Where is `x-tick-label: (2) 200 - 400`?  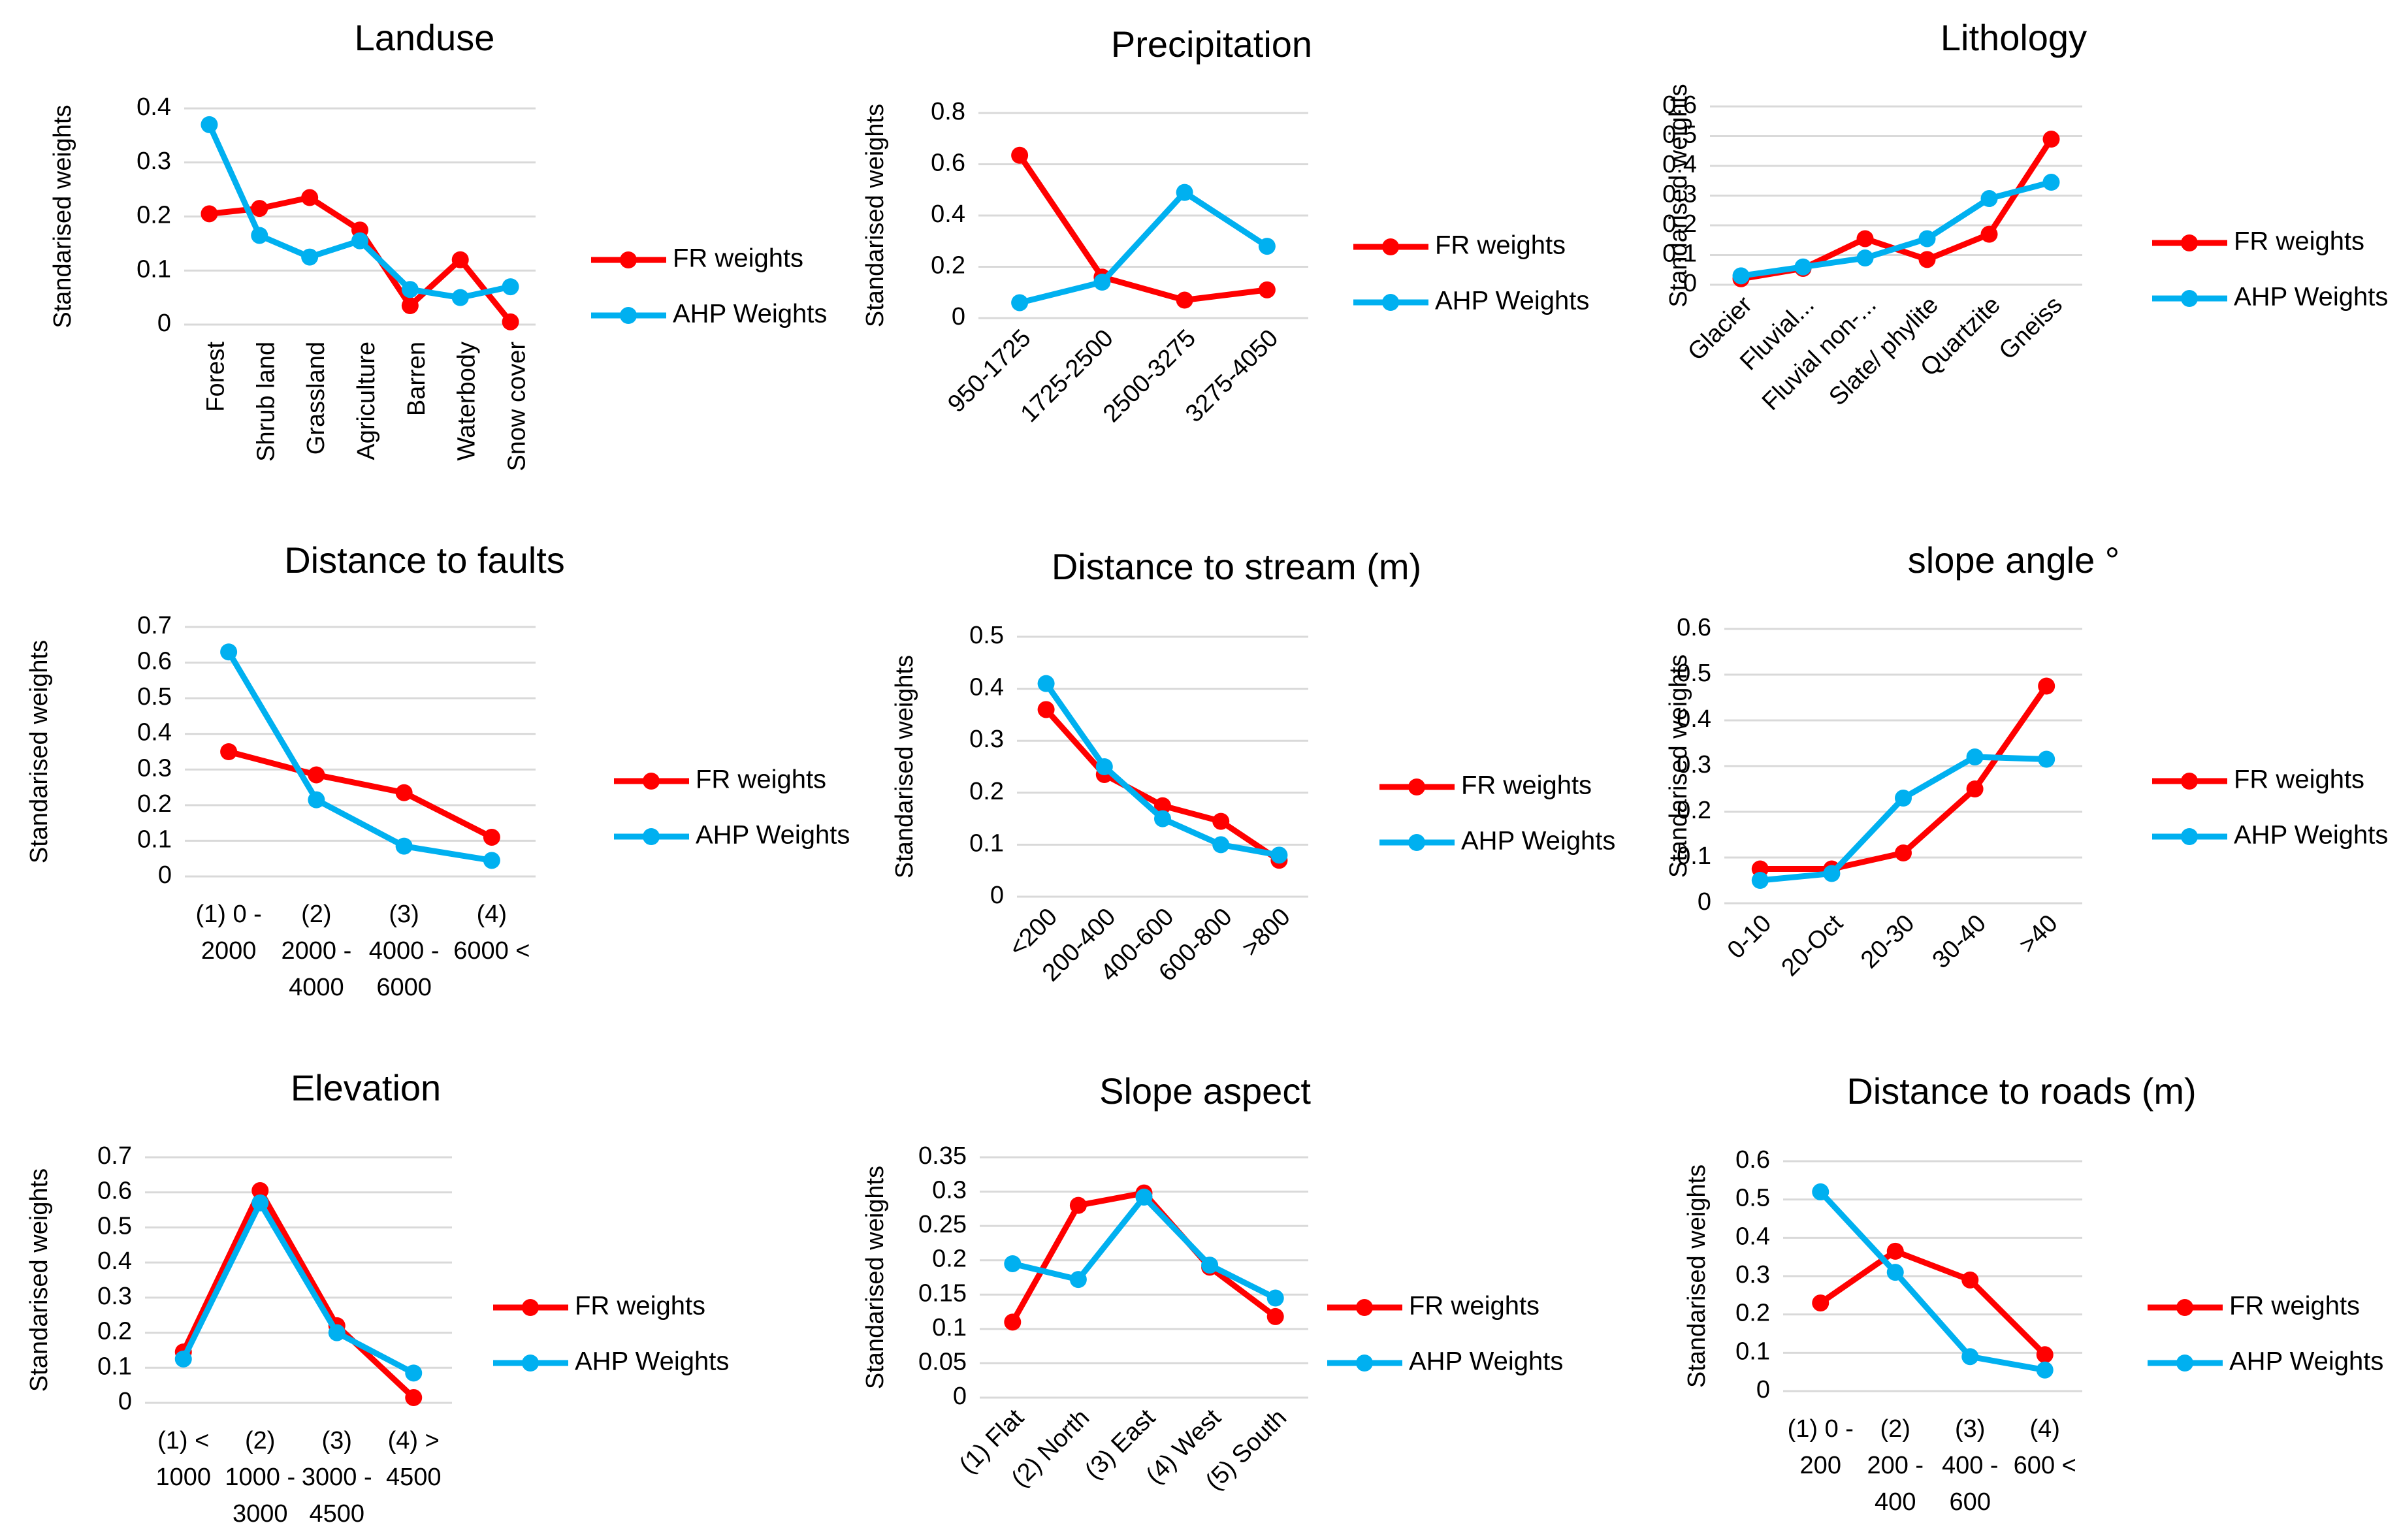 x-tick-label: (2) 200 - 400 is located at coordinates (1895, 1465).